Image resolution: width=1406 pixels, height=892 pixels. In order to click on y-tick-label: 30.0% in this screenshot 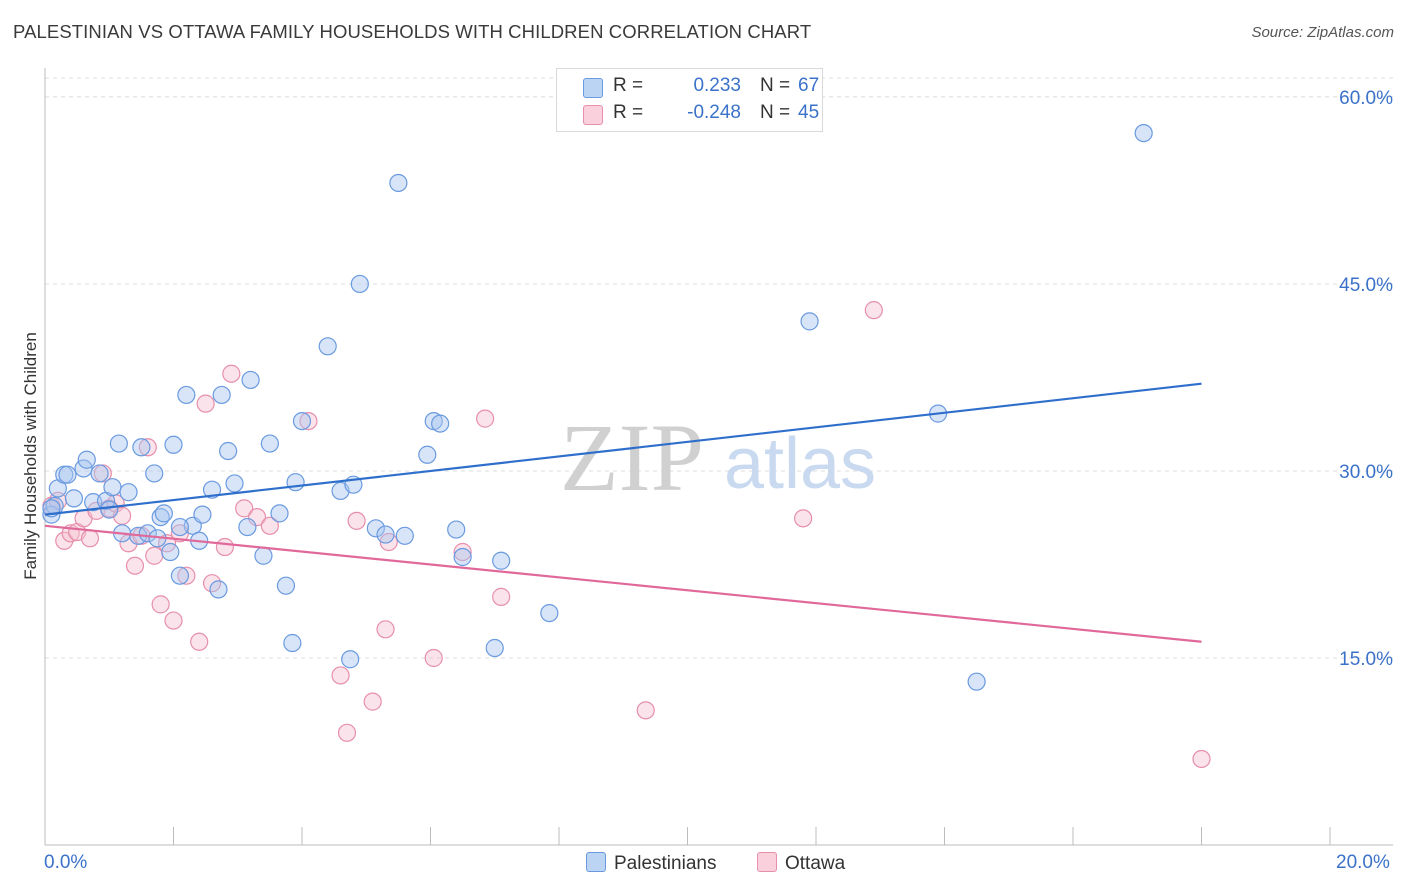, I will do `click(1366, 472)`.